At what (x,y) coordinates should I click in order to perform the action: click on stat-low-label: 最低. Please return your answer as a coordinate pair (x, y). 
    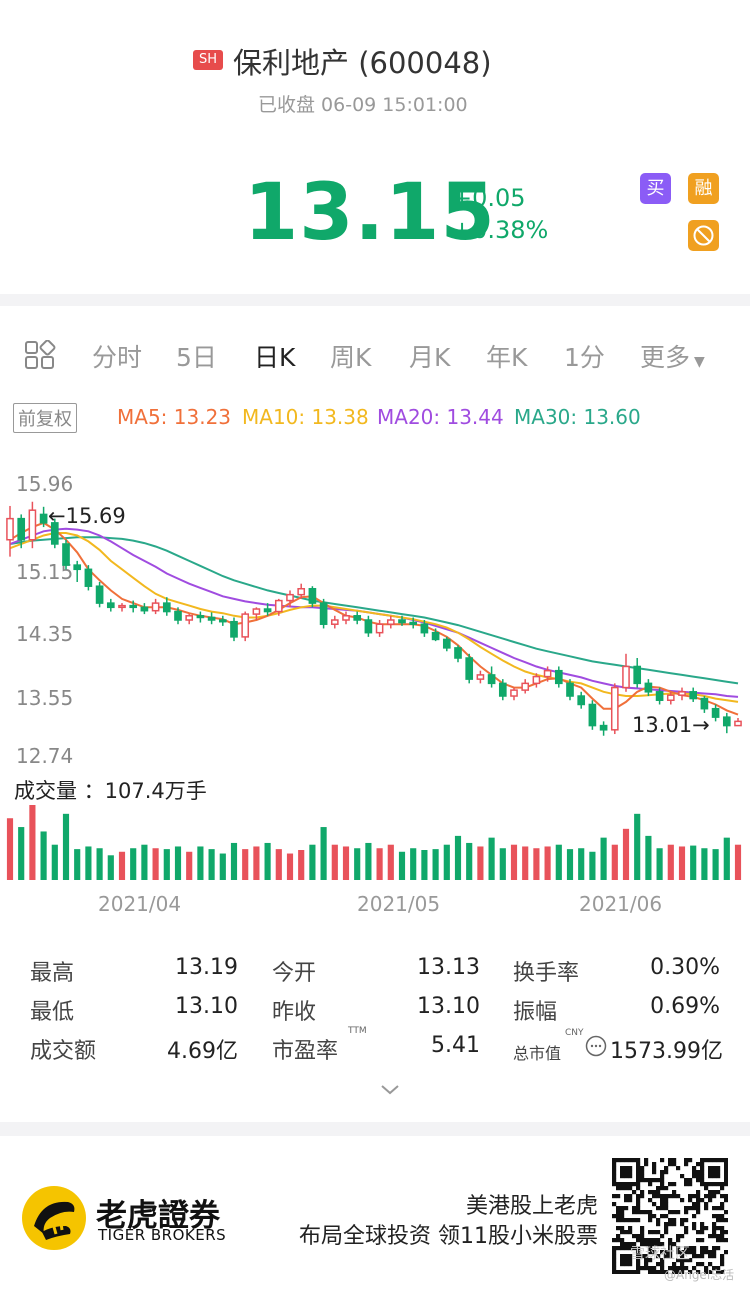
    Looking at the image, I should click on (52, 1012).